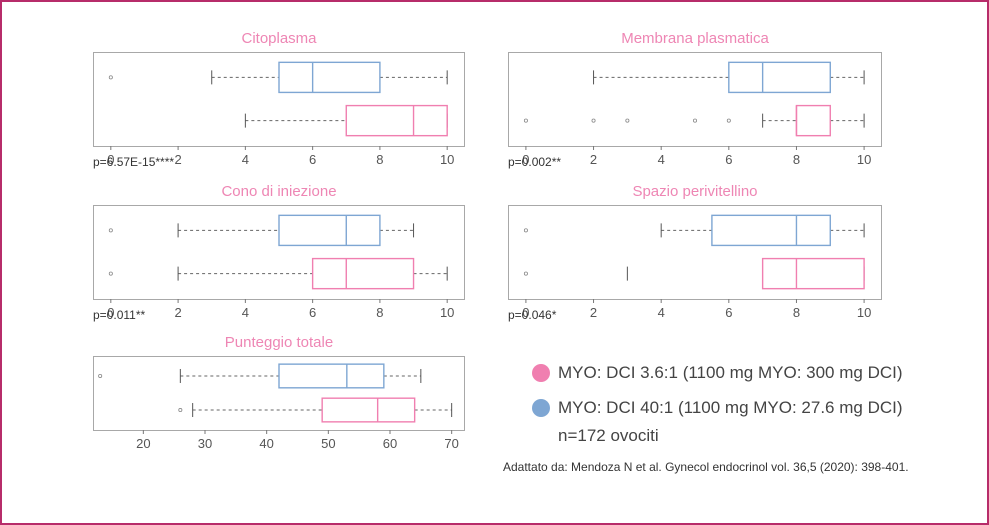  I want to click on pink-dot-icon, so click(541, 373).